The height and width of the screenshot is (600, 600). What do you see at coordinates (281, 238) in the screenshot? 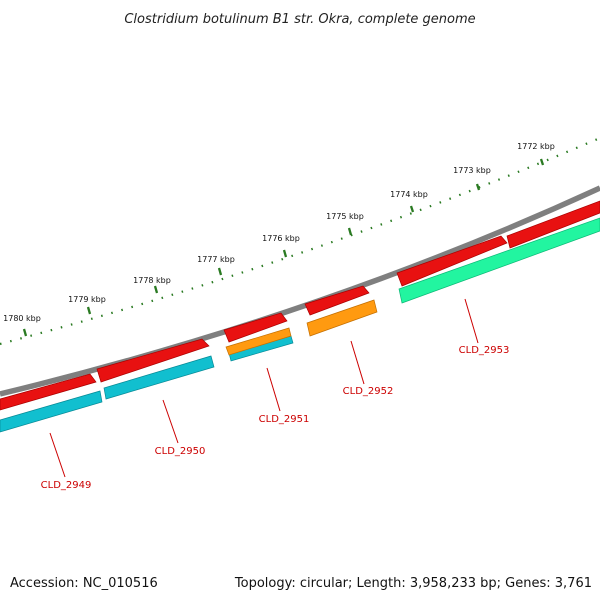
I see `scale-label-1776: 1776 kbp` at bounding box center [281, 238].